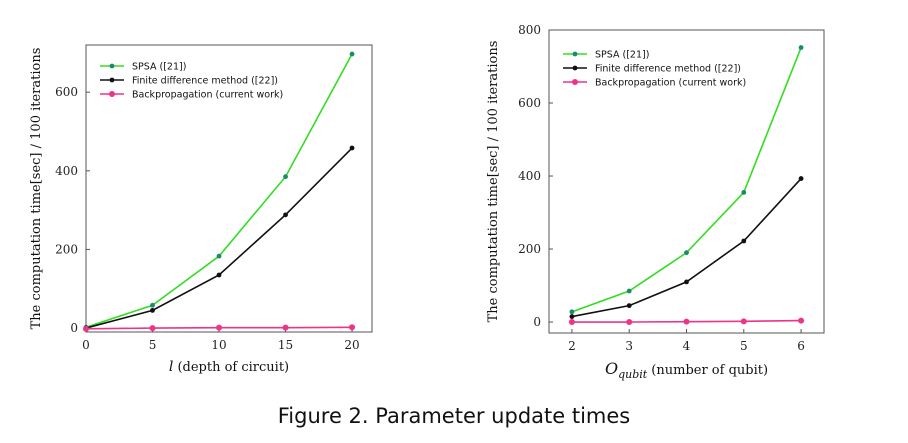 Image resolution: width=908 pixels, height=443 pixels. I want to click on x-tick-label: 20, so click(351, 345).